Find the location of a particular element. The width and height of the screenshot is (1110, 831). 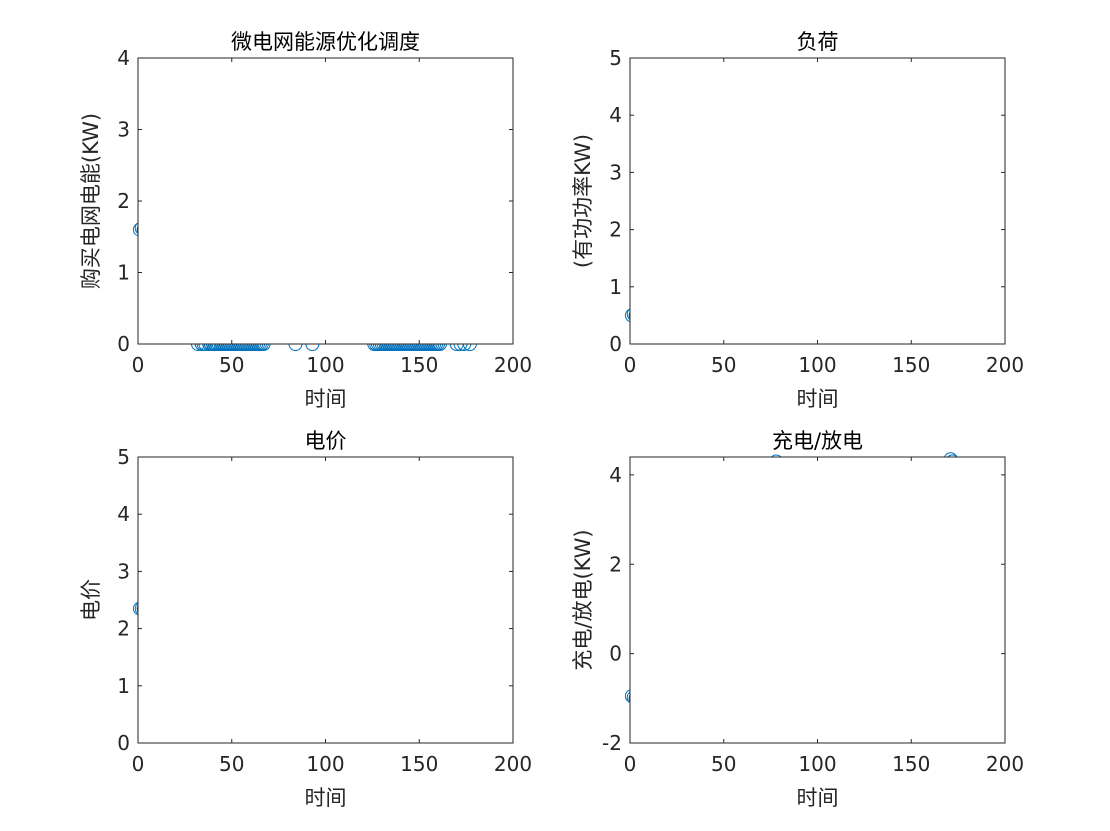

chart-title: 电价 is located at coordinates (326, 441).